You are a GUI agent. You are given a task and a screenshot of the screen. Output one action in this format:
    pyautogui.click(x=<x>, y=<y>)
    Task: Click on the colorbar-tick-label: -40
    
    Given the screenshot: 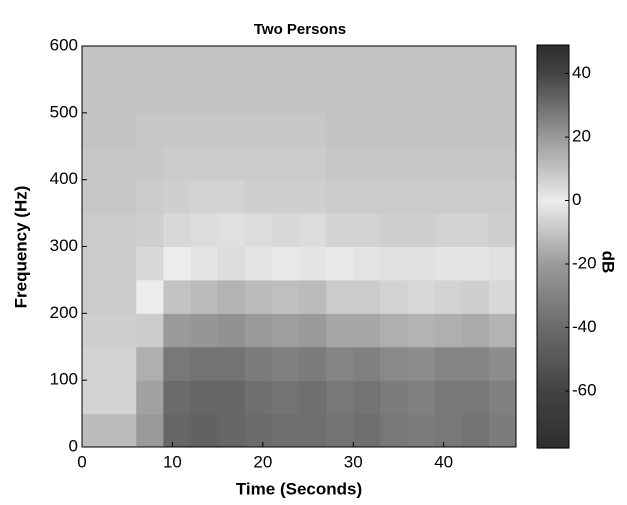 What is the action you would take?
    pyautogui.click(x=584, y=326)
    